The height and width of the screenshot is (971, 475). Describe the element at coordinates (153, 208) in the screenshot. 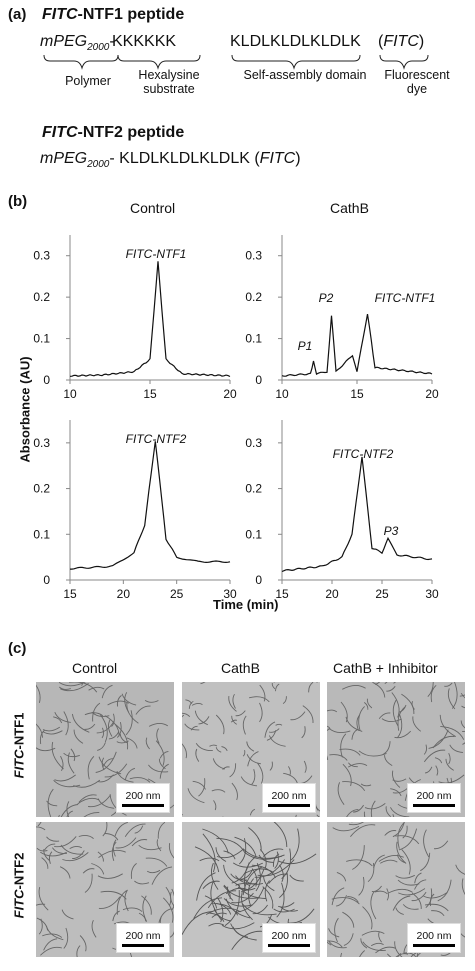

I see `hplc-col-control: Control` at that location.